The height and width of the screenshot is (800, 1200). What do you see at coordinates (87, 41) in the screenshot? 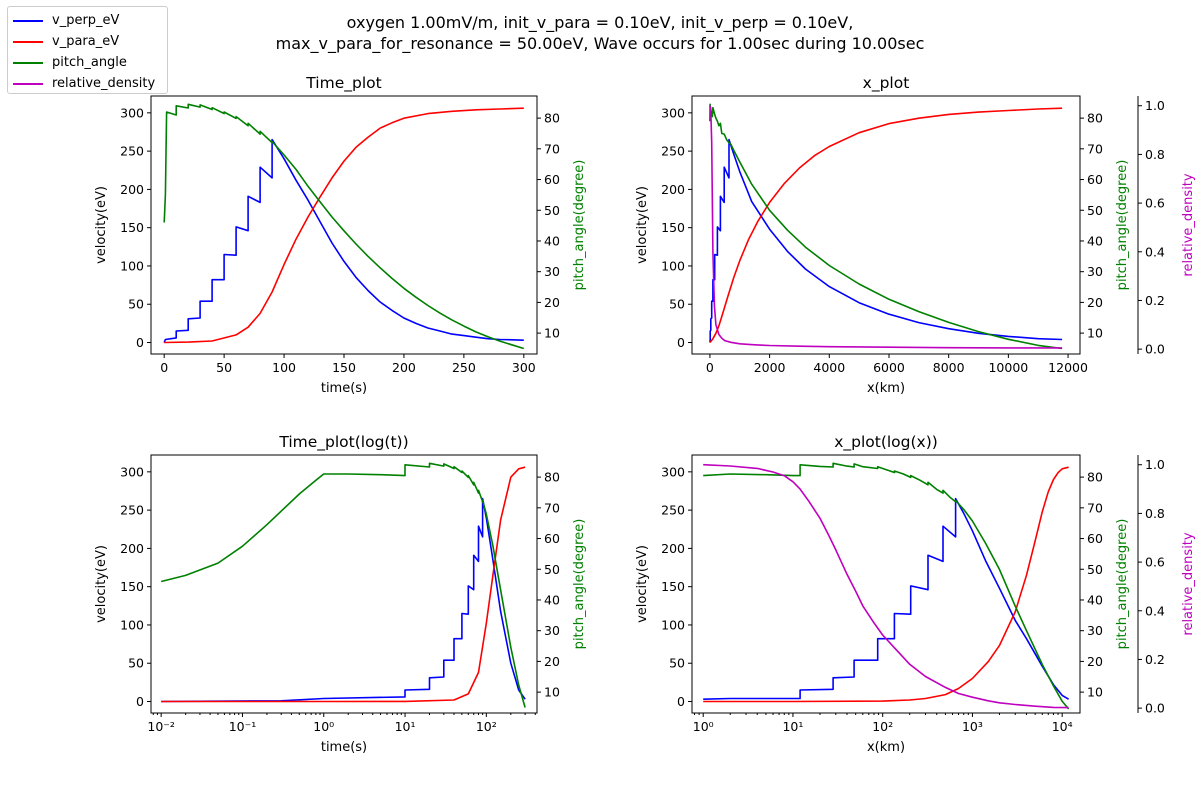
I see `legend-entry-v-para: v_para_eV` at bounding box center [87, 41].